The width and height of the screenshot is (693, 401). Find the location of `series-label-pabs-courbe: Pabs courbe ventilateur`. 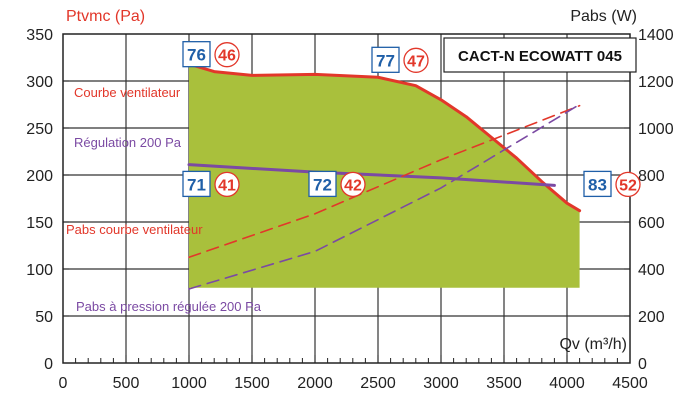

series-label-pabs-courbe: Pabs courbe ventilateur is located at coordinates (134, 229).